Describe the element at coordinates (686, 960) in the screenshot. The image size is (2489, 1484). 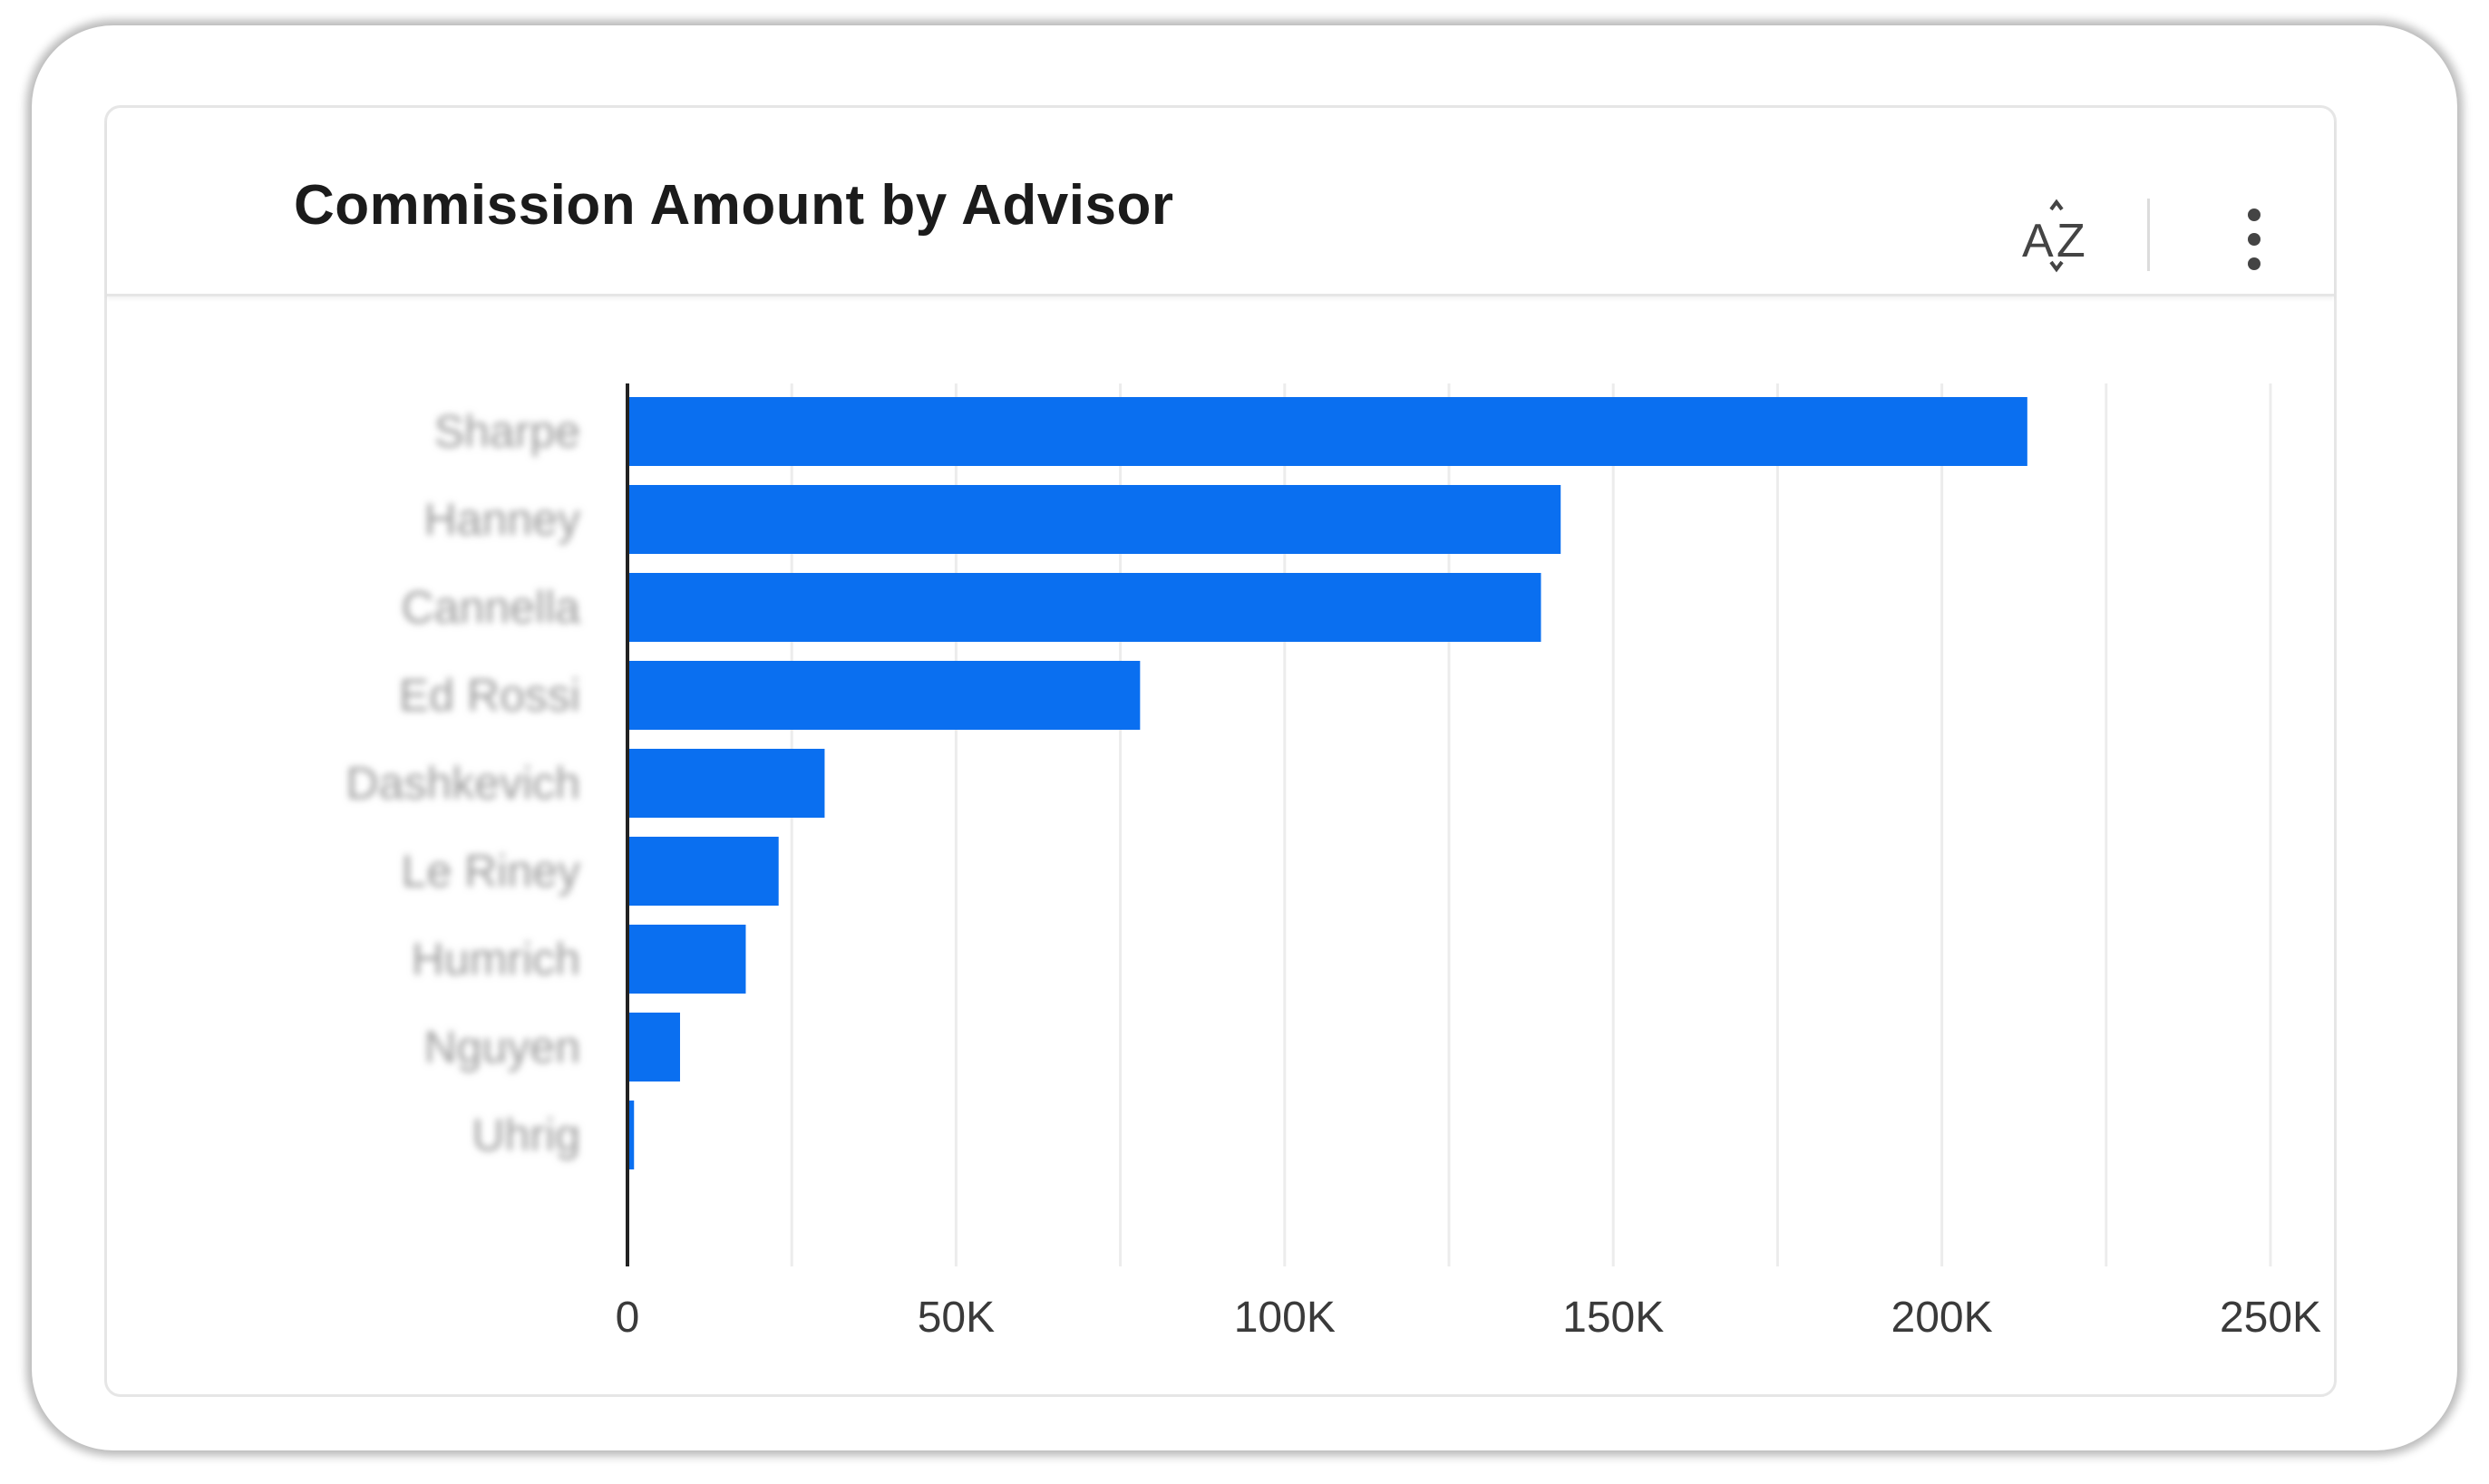
I see `bar-humrich` at that location.